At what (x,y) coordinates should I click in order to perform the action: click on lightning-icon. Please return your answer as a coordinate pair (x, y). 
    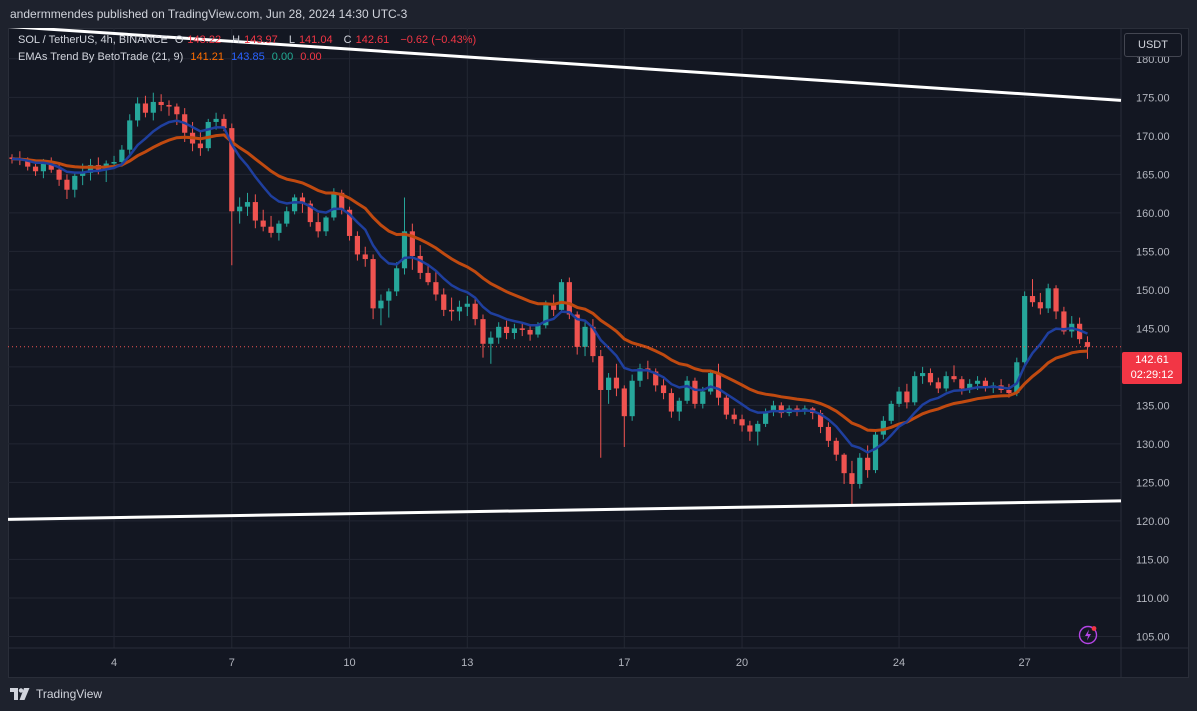
    Looking at the image, I should click on (1088, 635).